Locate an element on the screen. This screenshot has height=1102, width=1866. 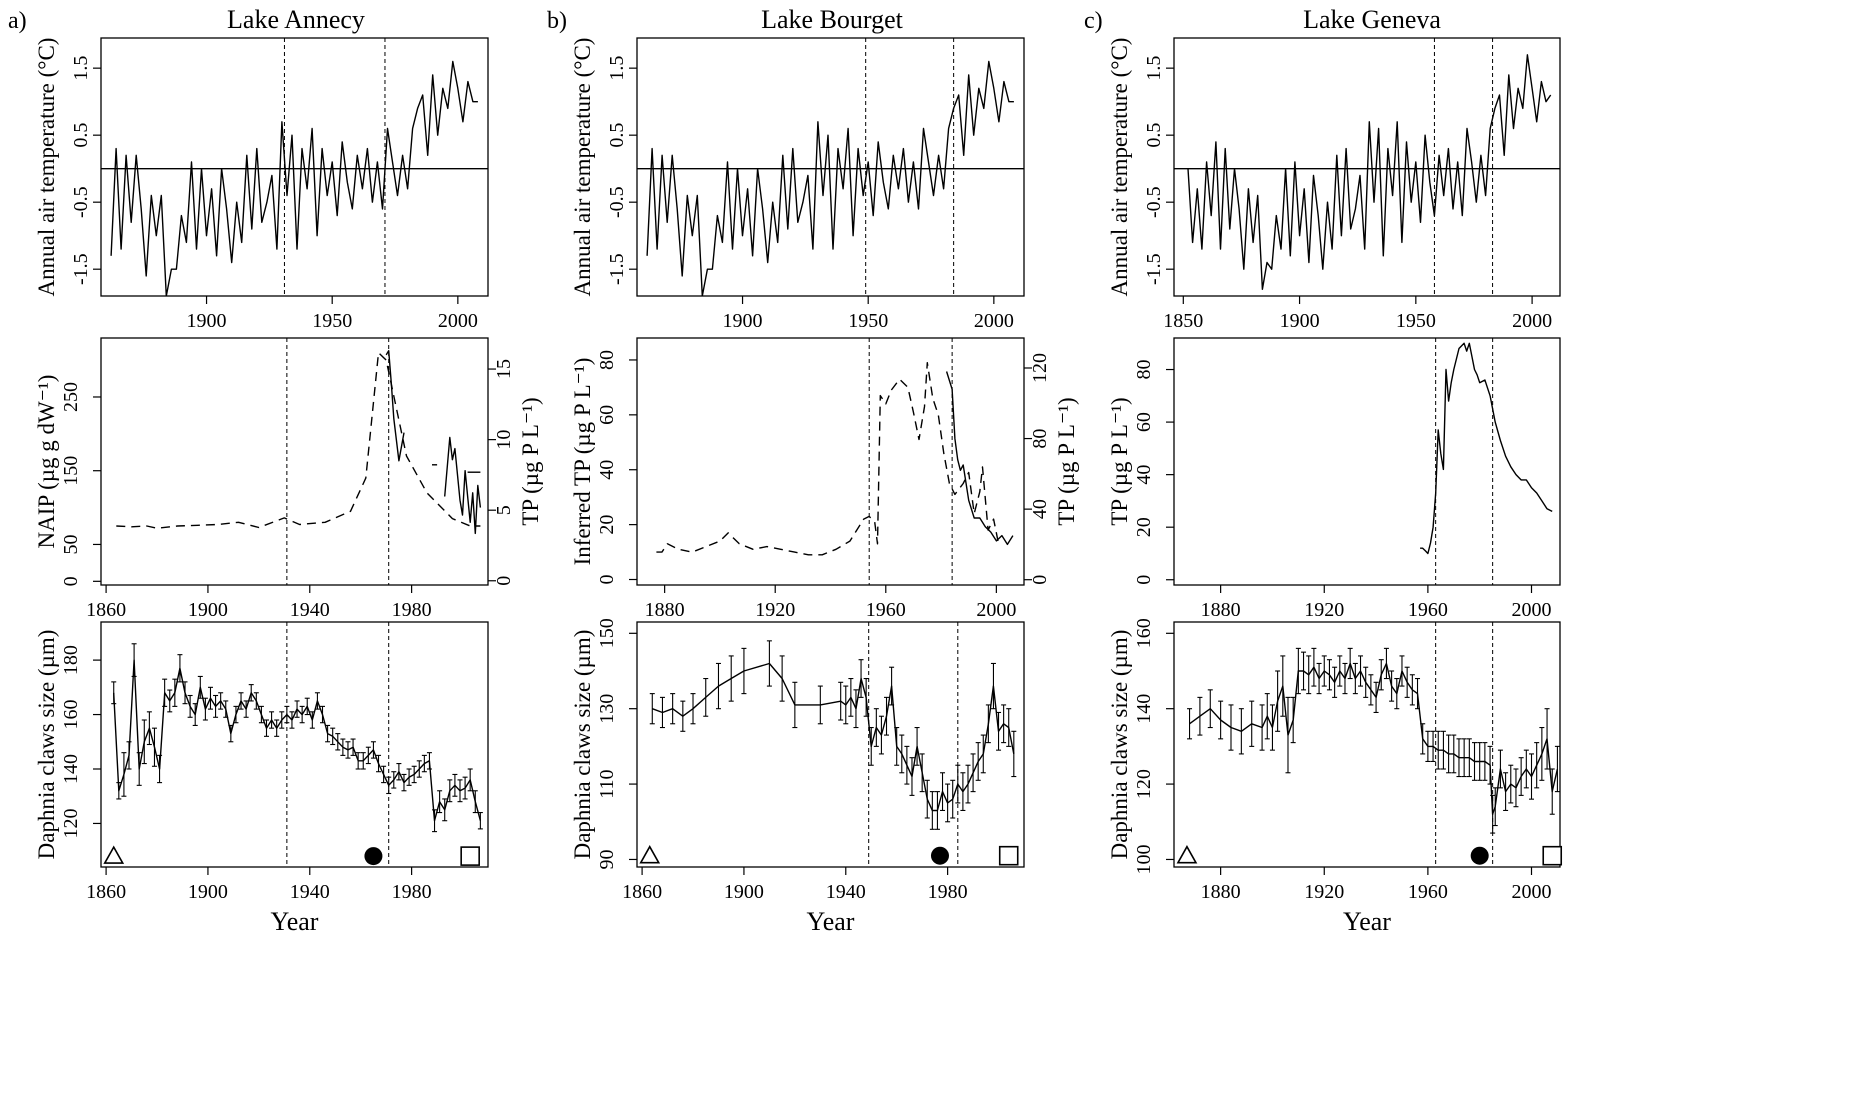
y-right-tick-label: 40 is located at coordinates (1040, 509).